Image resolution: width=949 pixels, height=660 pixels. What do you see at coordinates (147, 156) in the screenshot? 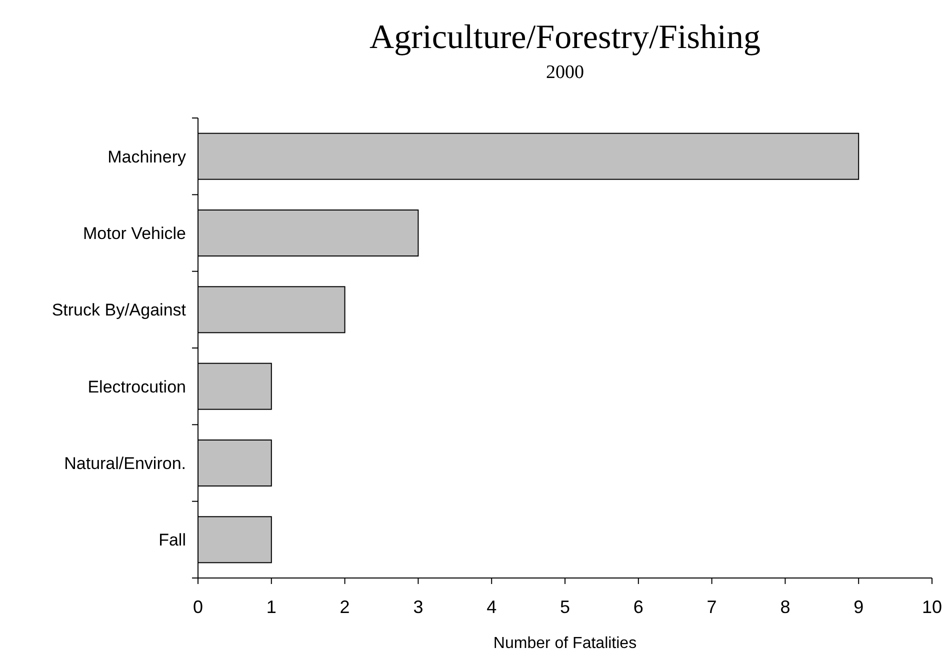
I see `y-tick-label: Machinery` at bounding box center [147, 156].